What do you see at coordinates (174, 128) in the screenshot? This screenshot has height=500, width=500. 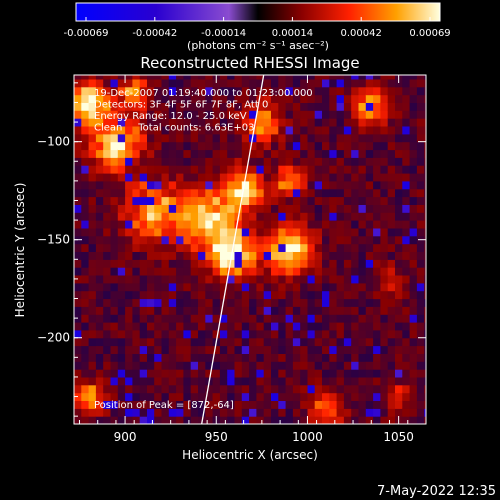 I see `info-line: Clean Total counts: 6.63E+03` at bounding box center [174, 128].